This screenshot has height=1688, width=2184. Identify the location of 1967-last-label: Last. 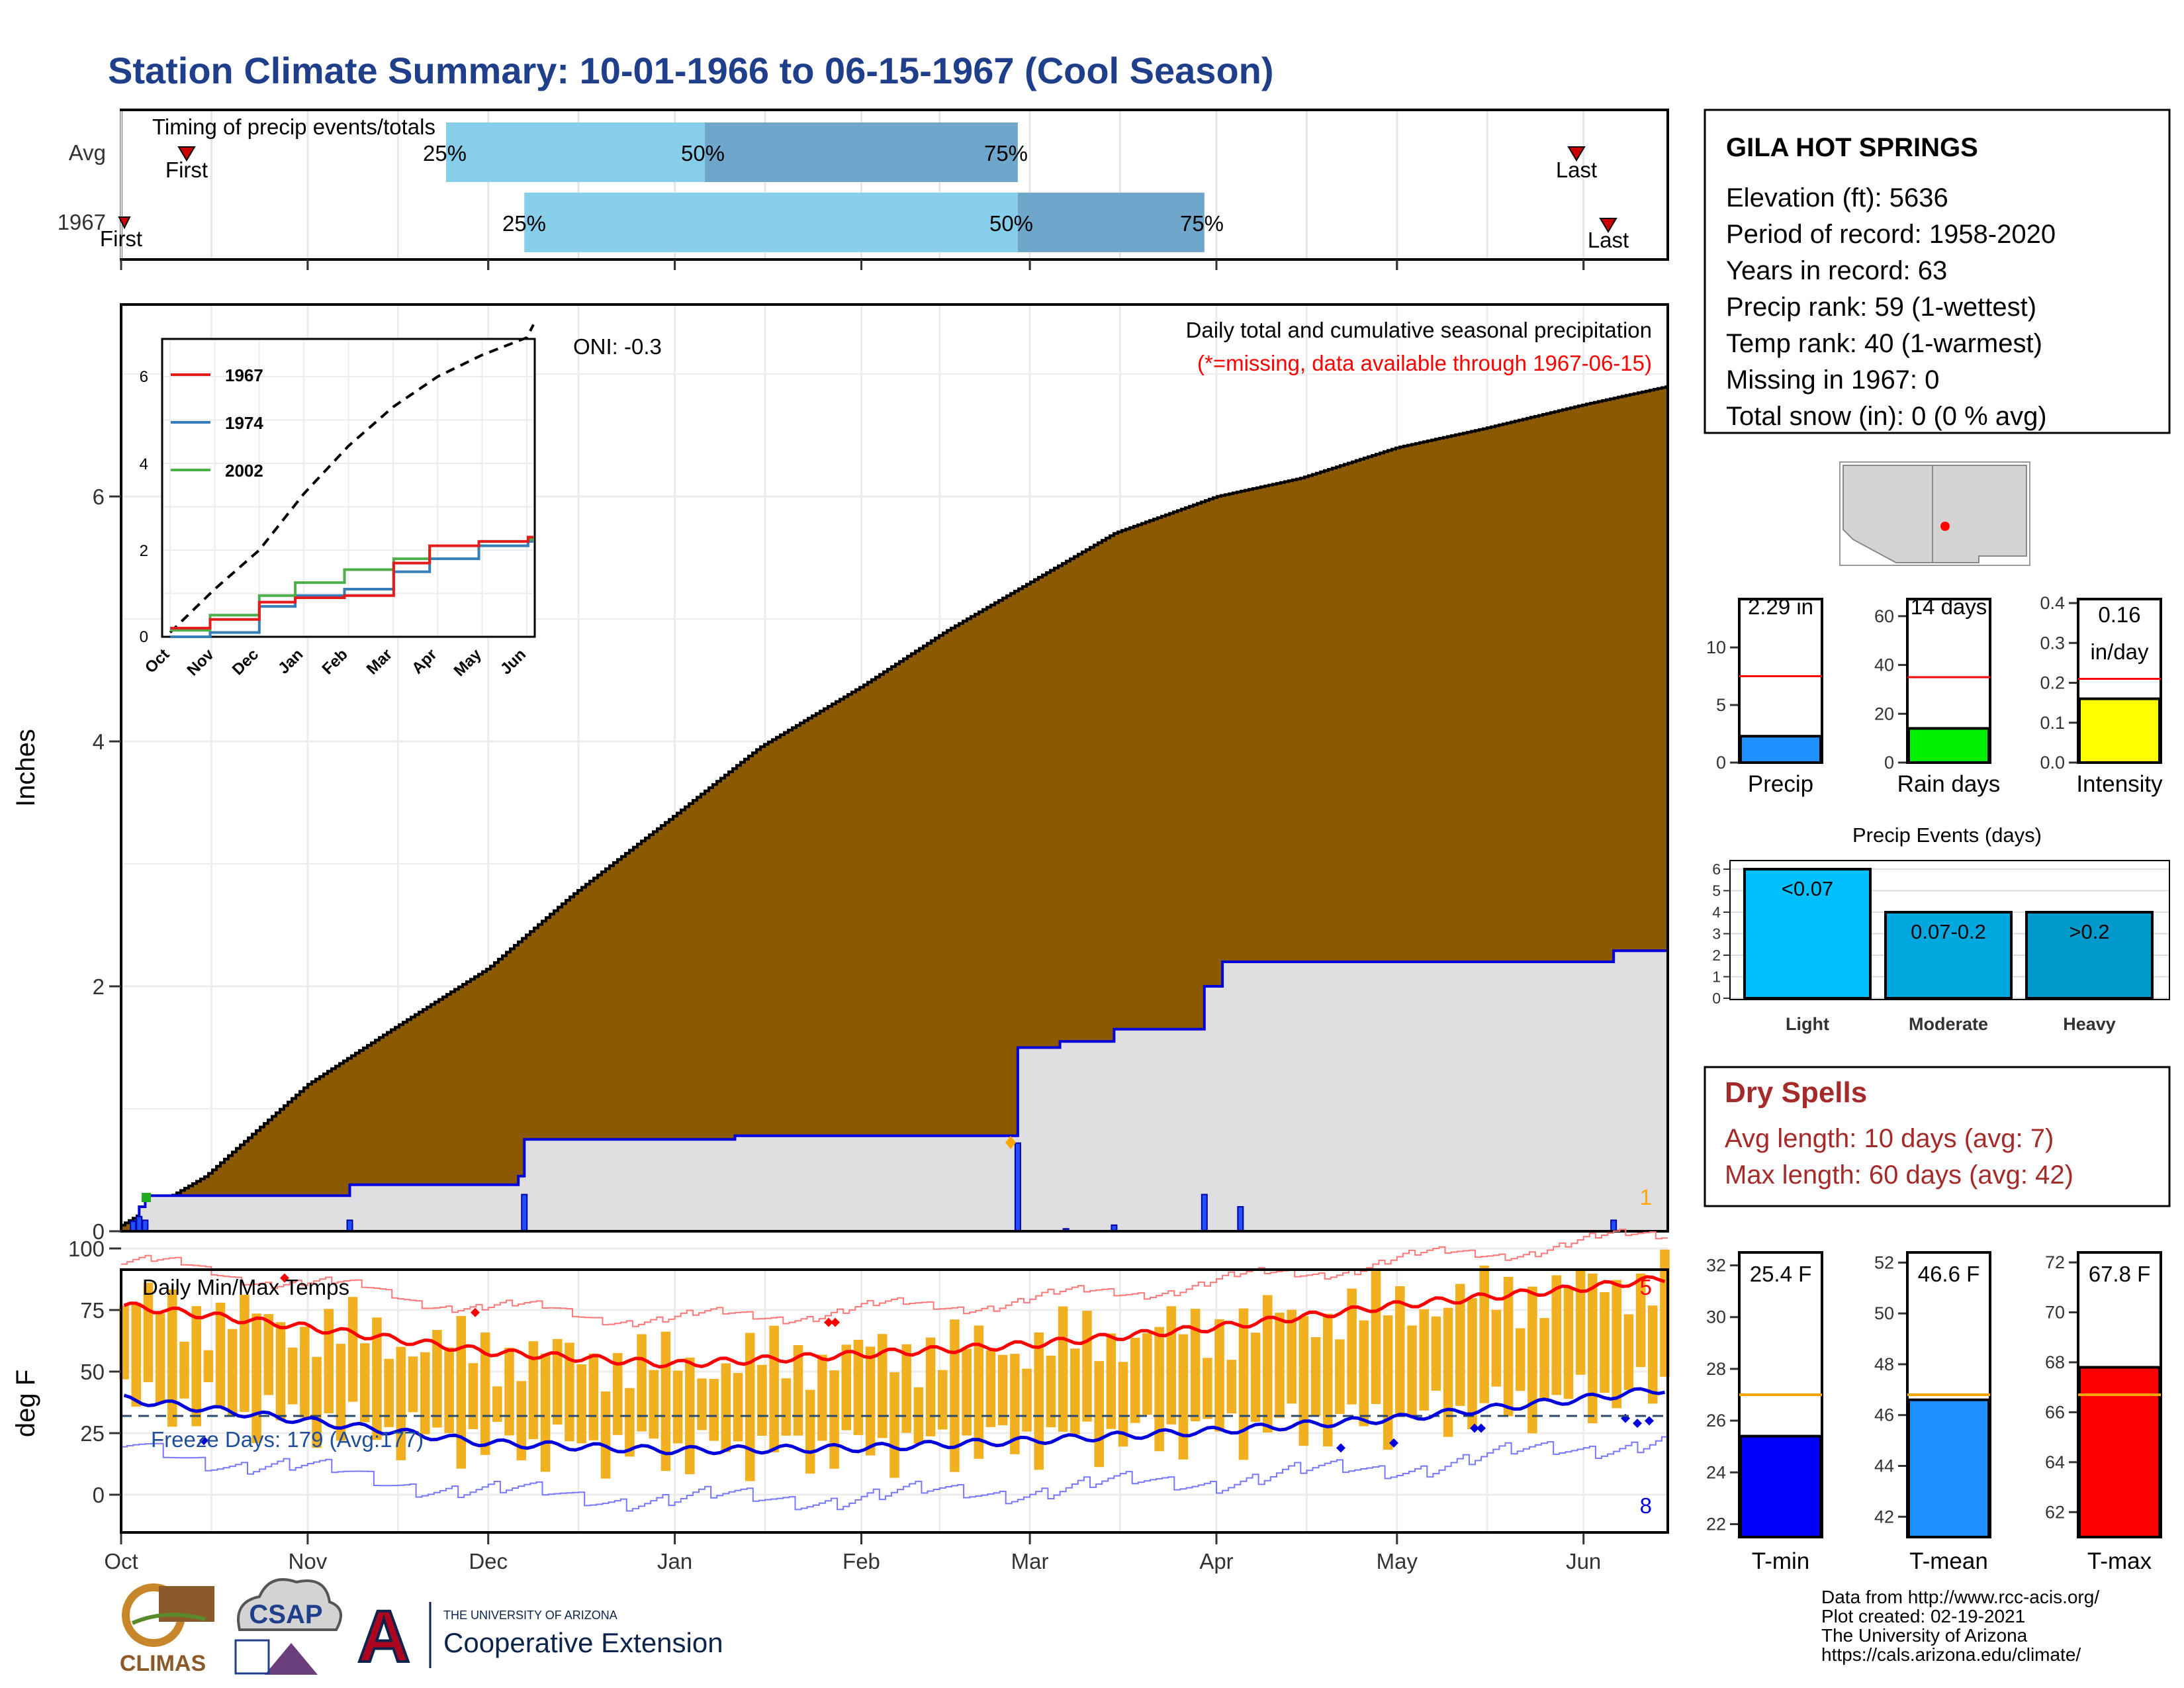
(1608, 240).